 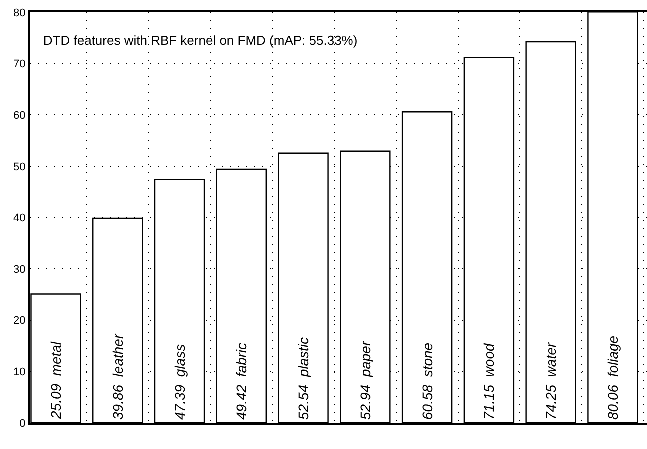 What do you see at coordinates (612, 378) in the screenshot?
I see `x-tick-label: 80.06 foliage` at bounding box center [612, 378].